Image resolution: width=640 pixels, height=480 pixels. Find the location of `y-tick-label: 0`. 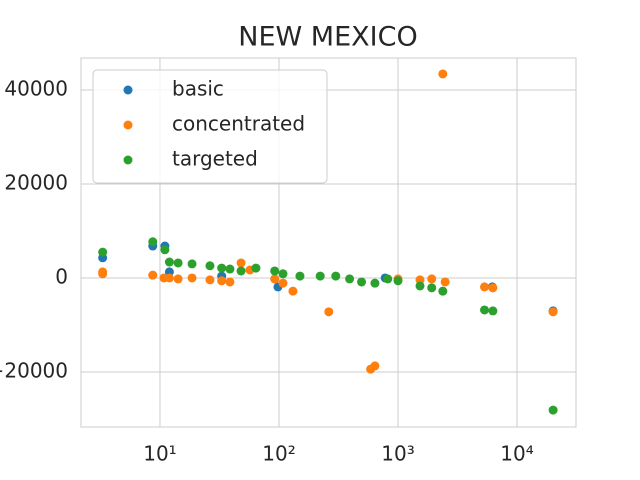

y-tick-label: 0 is located at coordinates (61, 276).